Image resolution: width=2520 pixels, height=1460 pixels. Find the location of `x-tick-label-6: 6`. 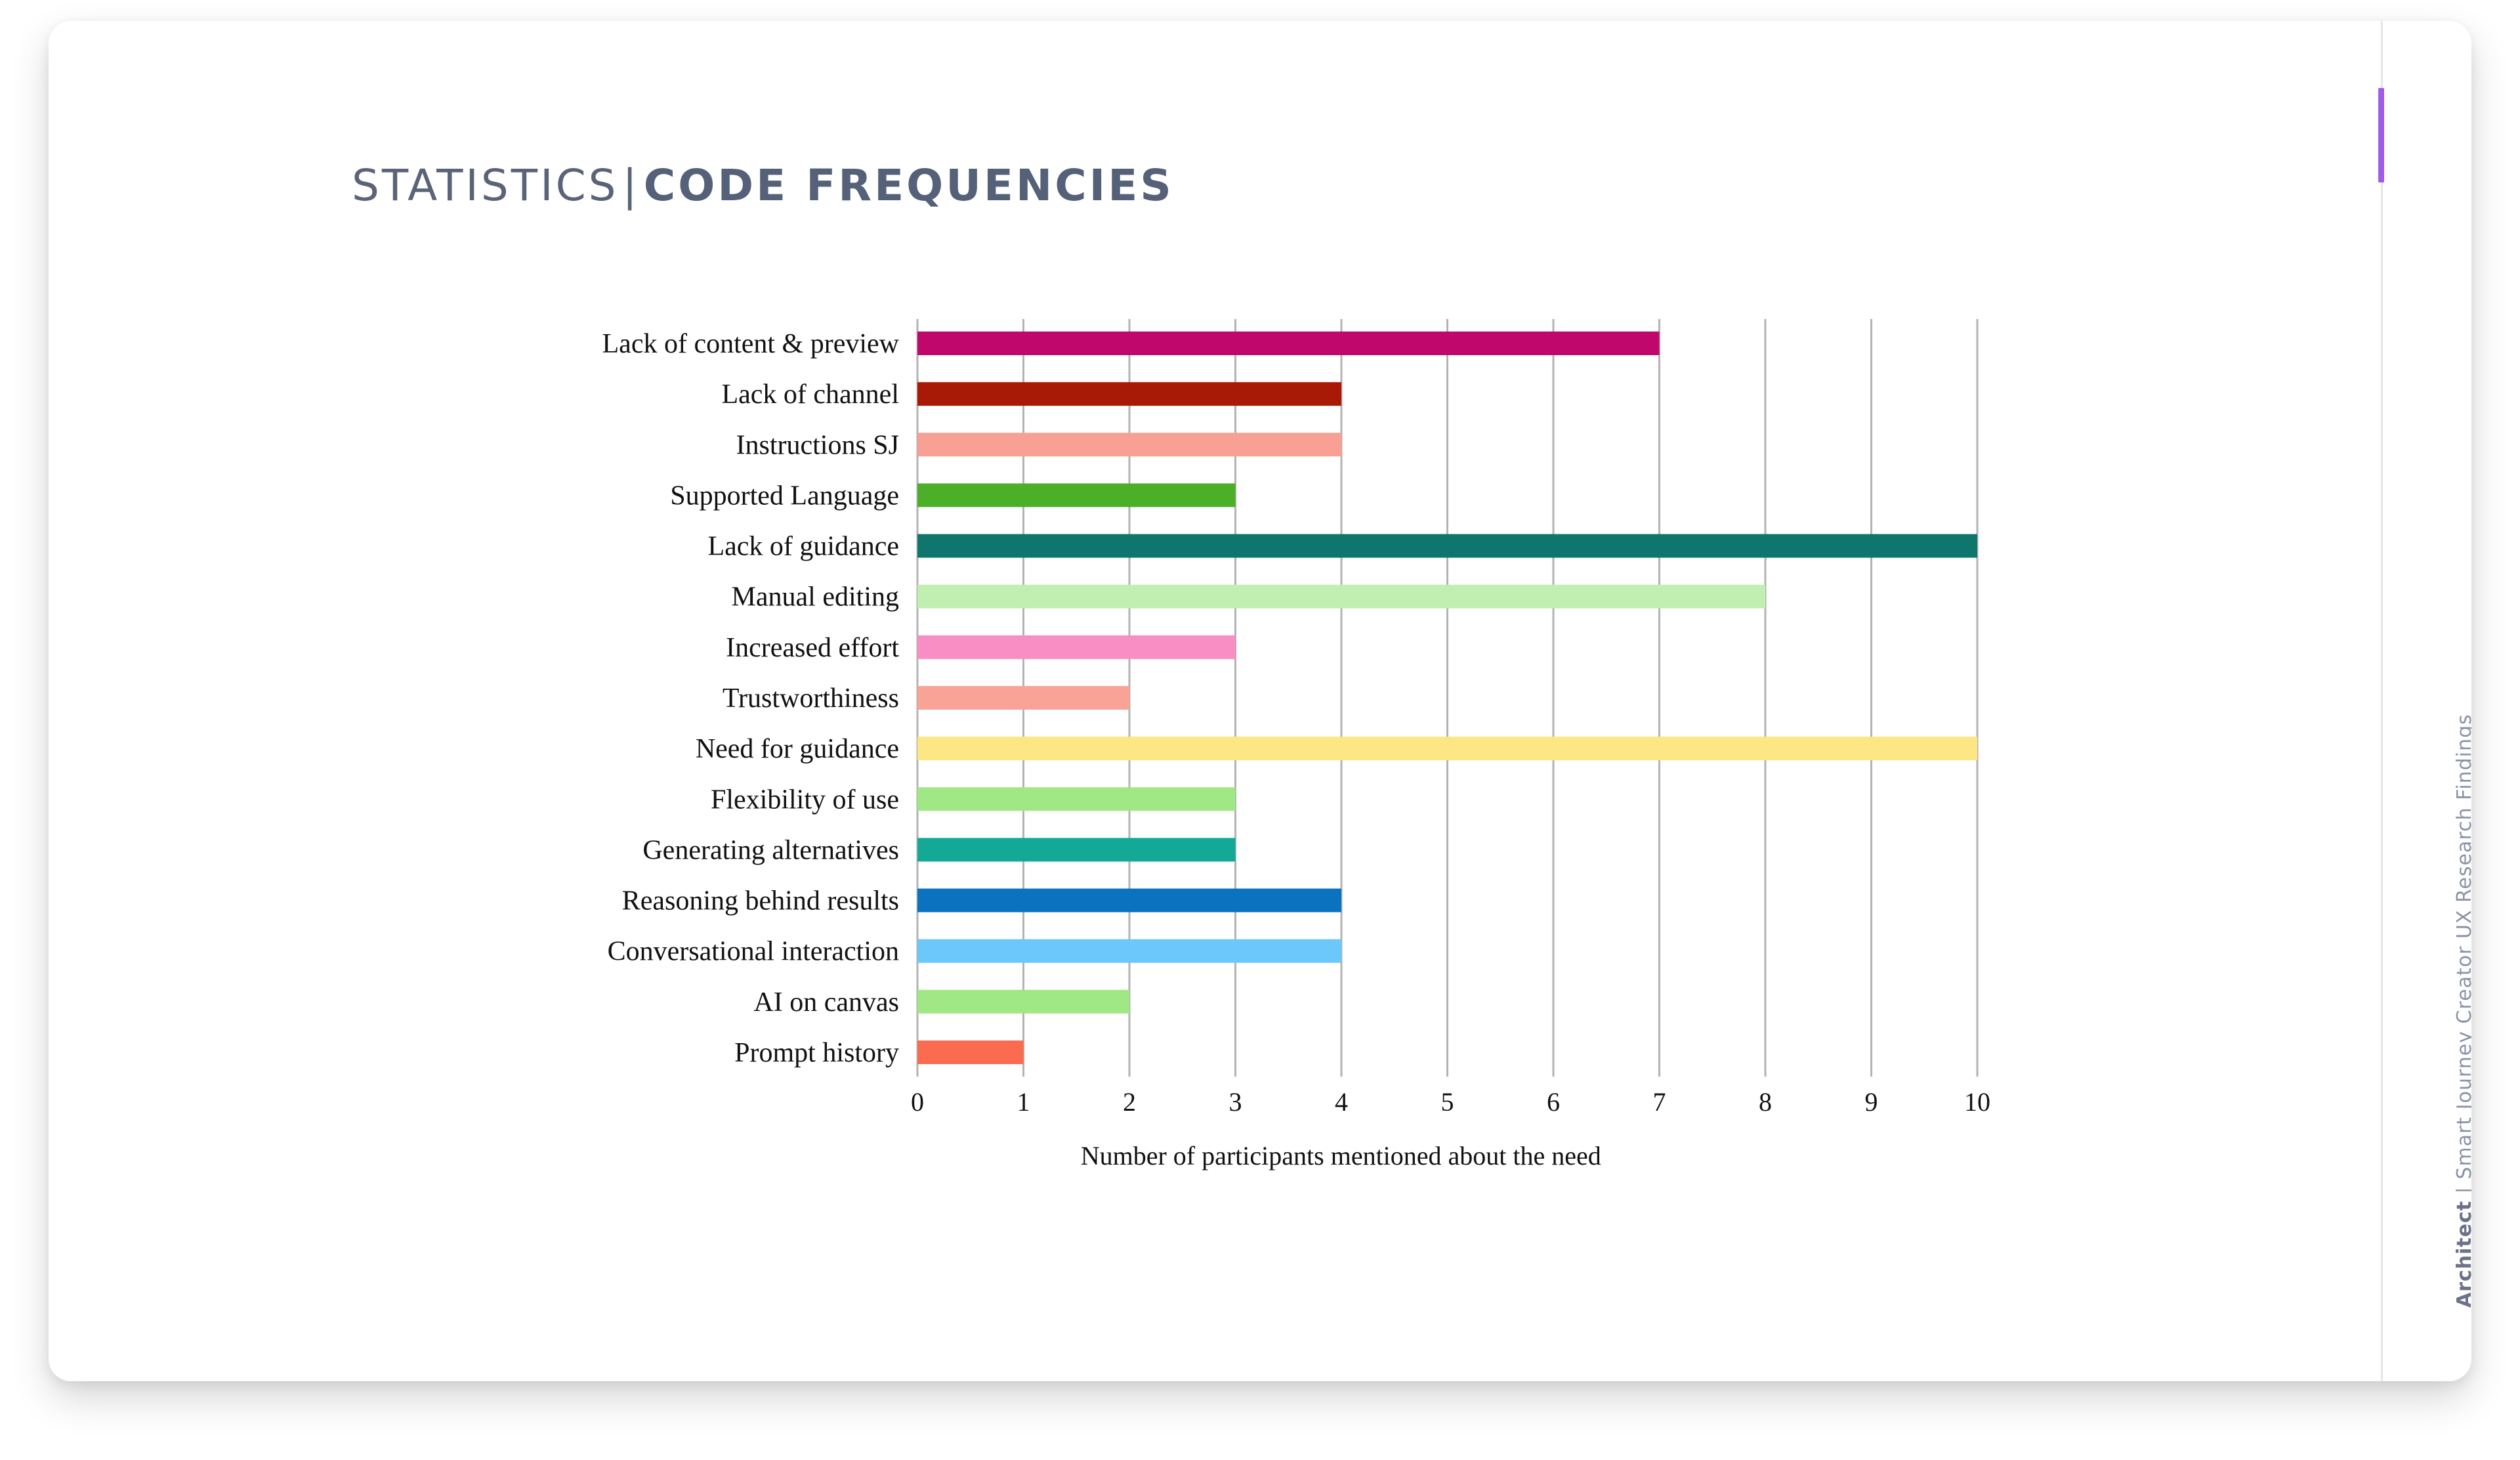

x-tick-label-6: 6 is located at coordinates (1553, 1102).